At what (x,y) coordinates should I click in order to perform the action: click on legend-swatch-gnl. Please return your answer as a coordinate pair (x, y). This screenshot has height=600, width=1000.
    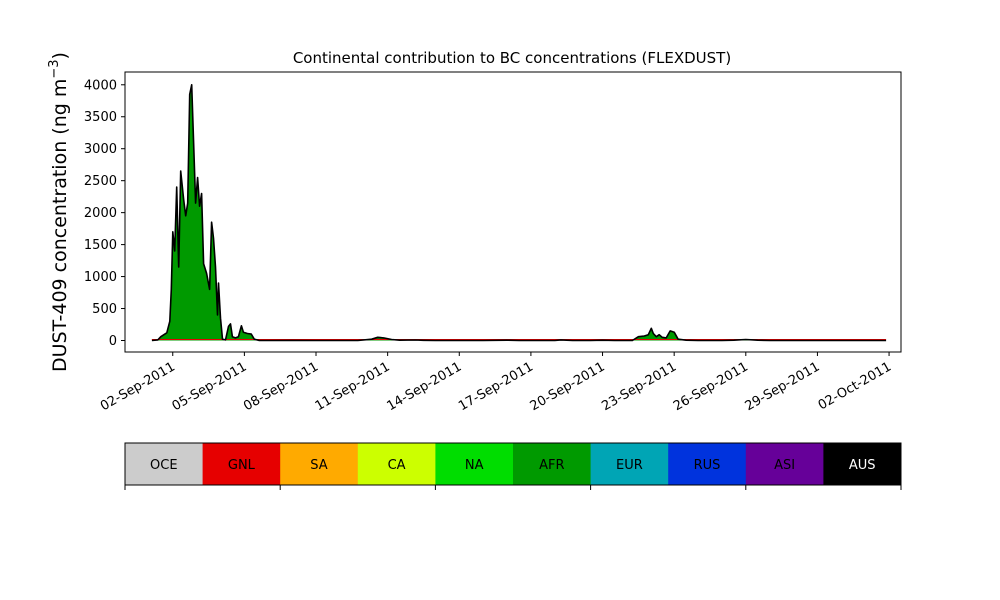
    Looking at the image, I should click on (241, 464).